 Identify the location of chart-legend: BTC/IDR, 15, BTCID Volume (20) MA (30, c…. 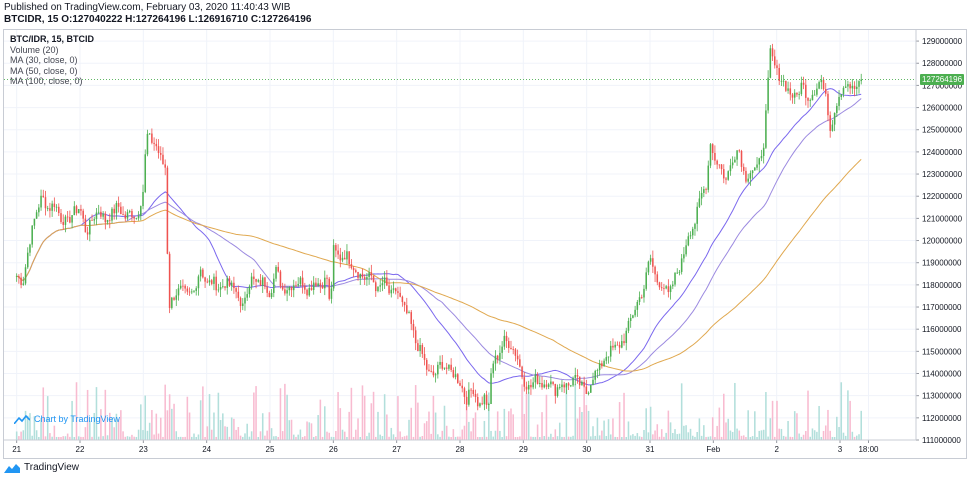
(52, 60).